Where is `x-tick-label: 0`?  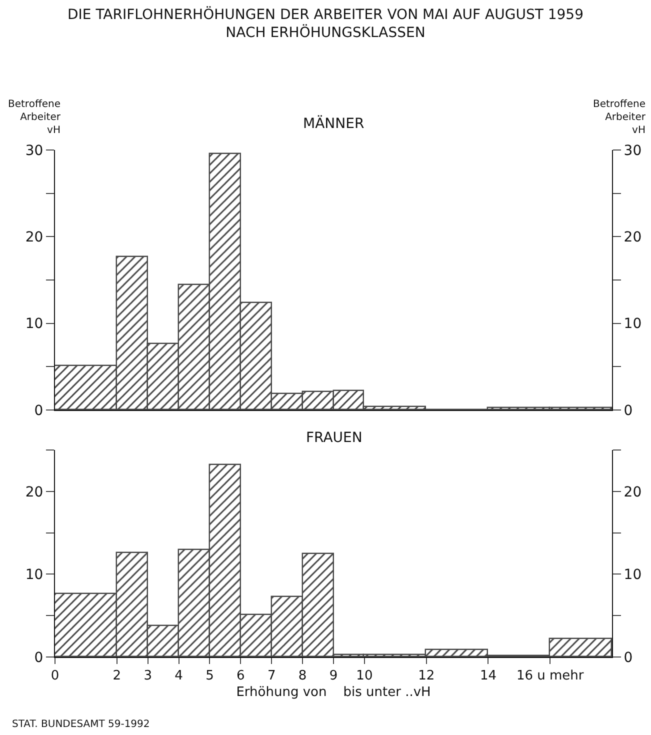 x-tick-label: 0 is located at coordinates (55, 676).